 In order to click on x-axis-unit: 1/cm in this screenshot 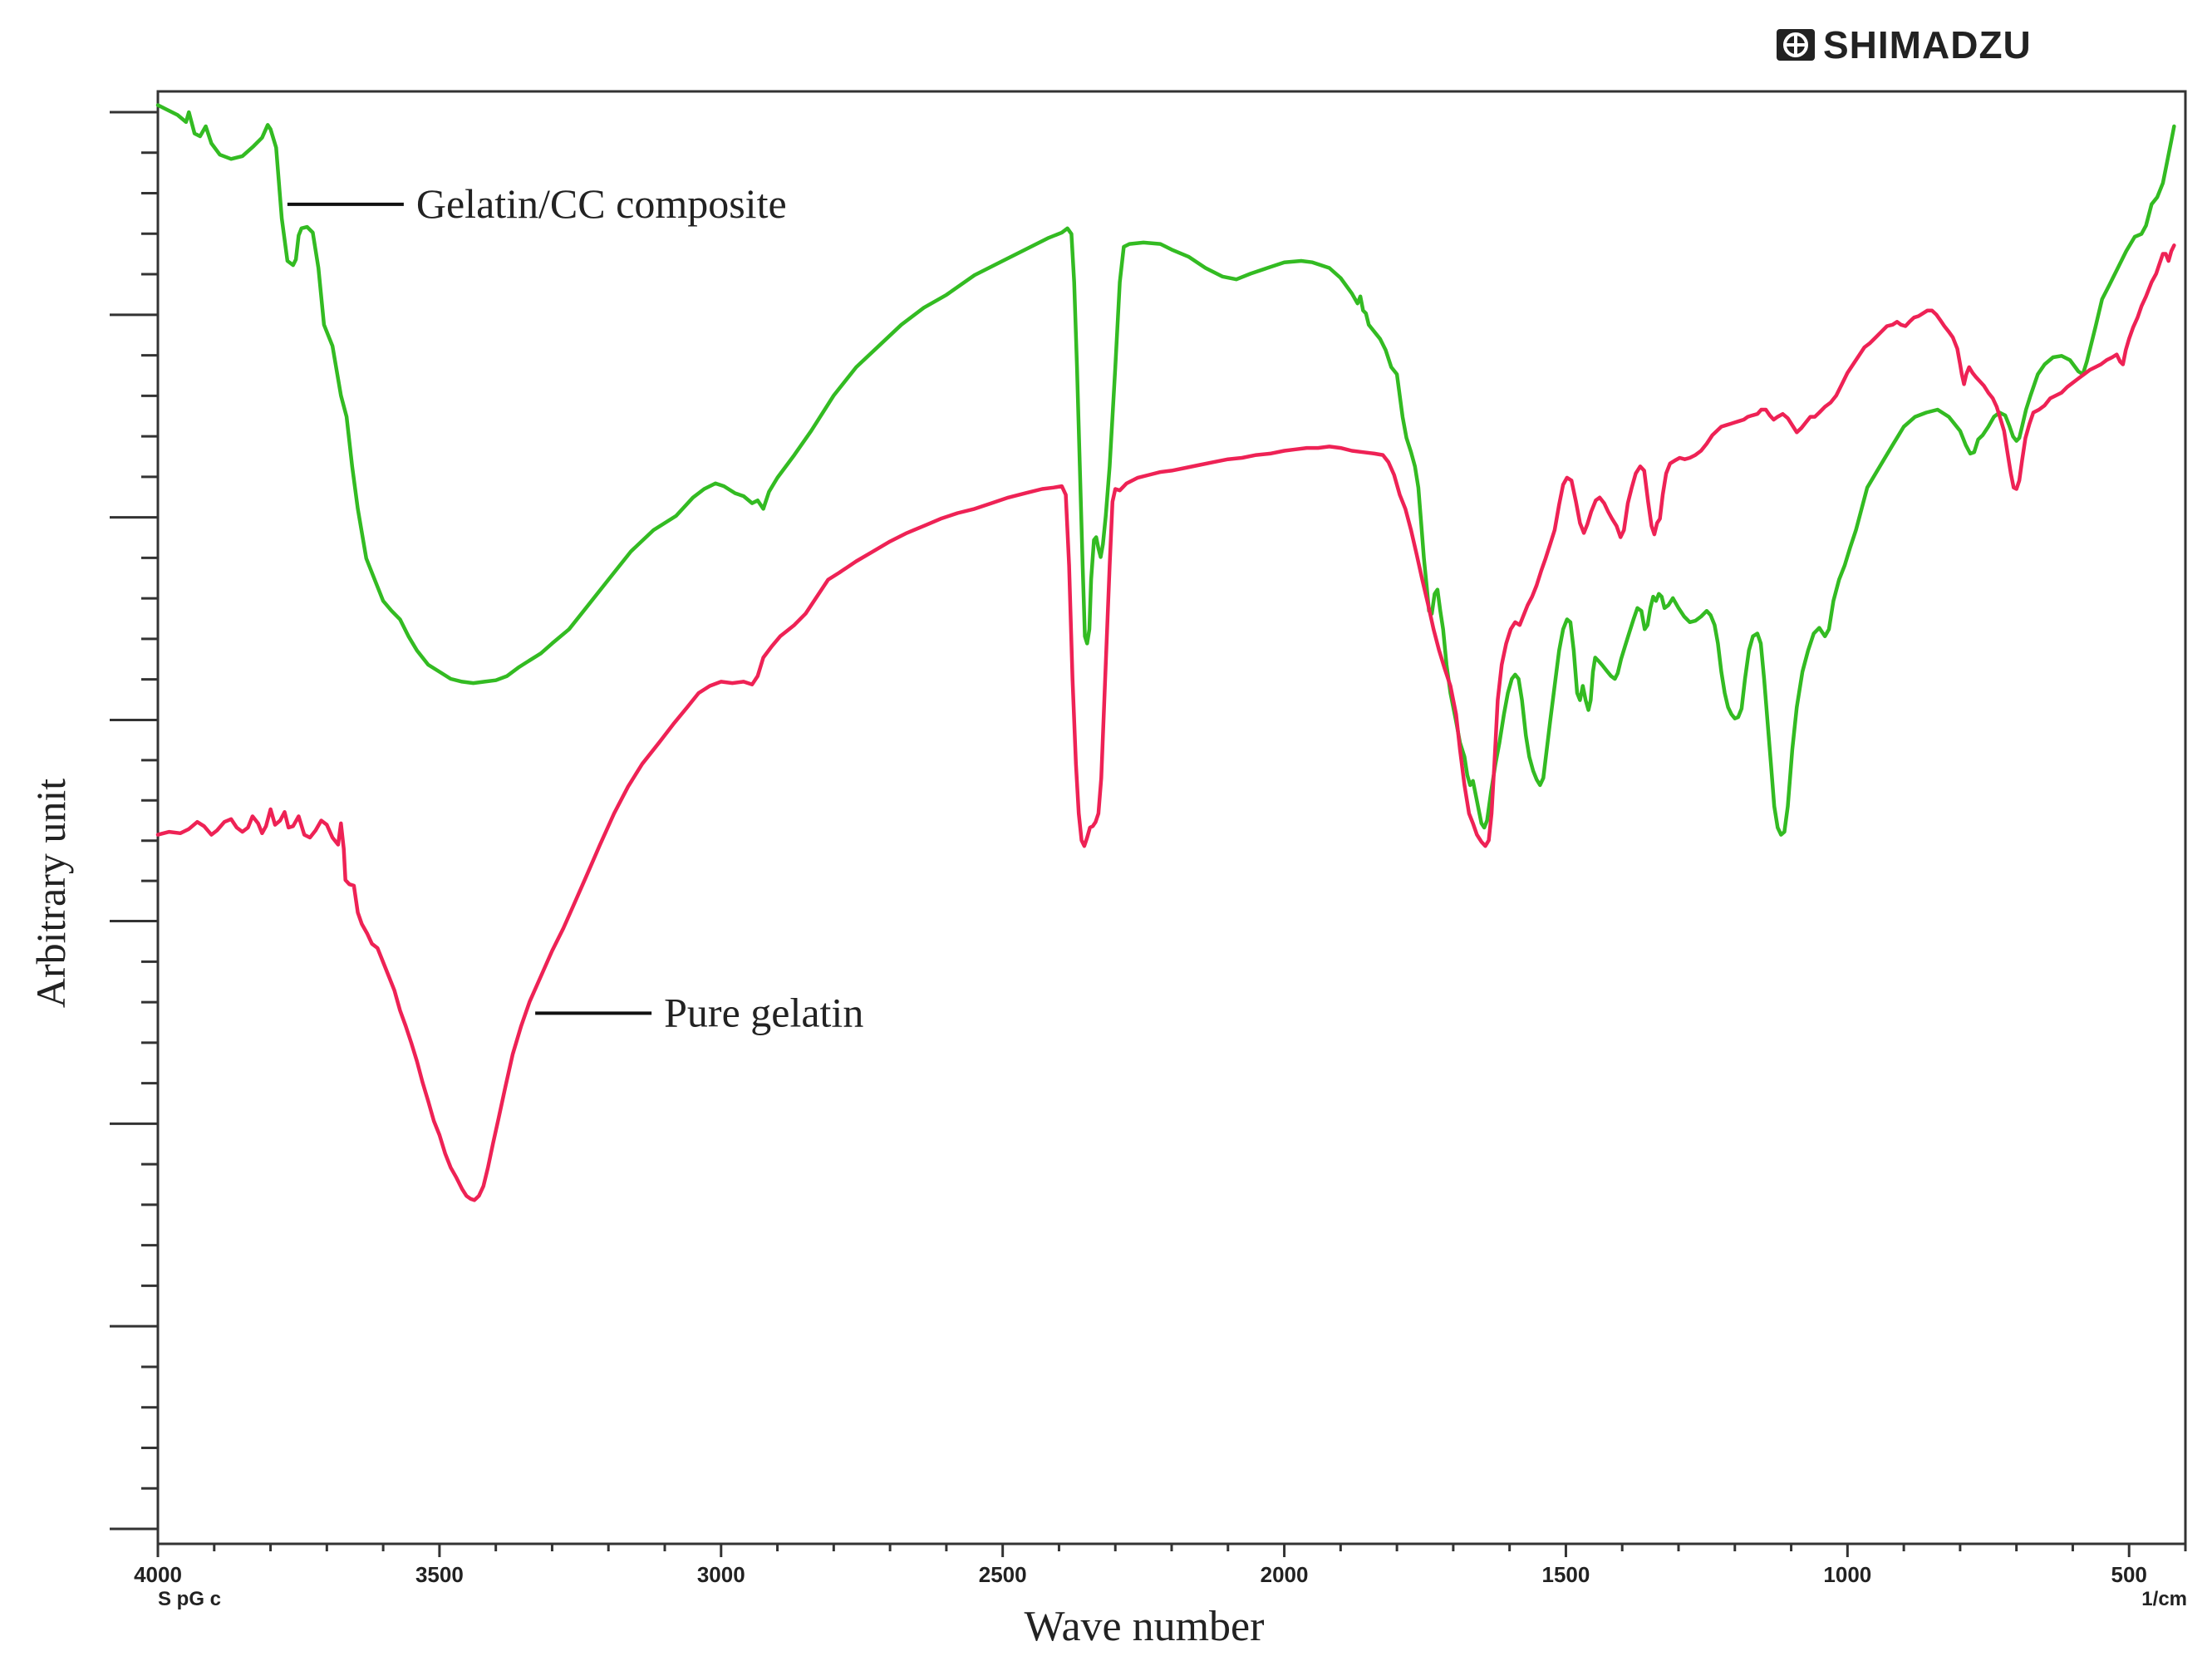, I will do `click(2164, 1599)`.